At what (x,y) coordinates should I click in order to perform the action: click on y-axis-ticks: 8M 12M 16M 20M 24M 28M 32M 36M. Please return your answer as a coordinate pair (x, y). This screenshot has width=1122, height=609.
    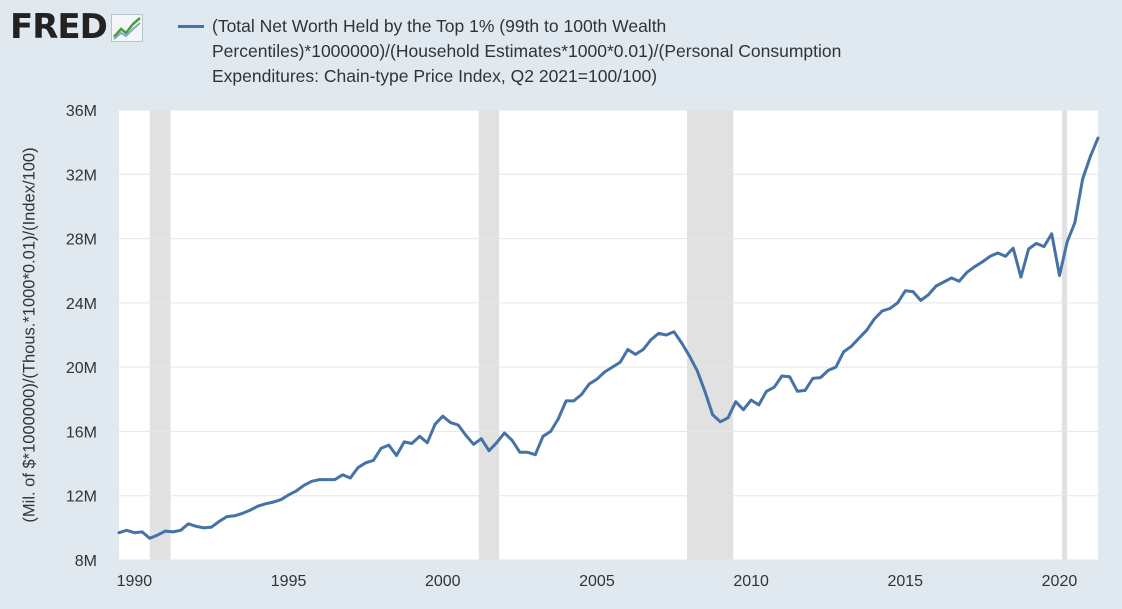
    Looking at the image, I should click on (81, 336).